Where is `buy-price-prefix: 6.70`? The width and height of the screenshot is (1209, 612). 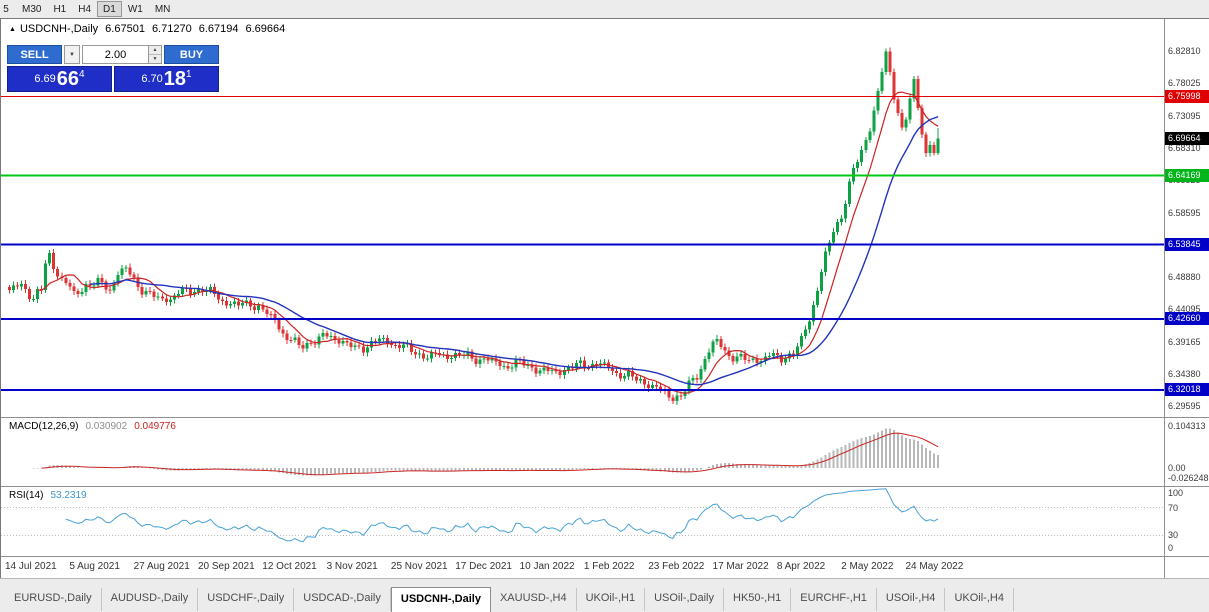
buy-price-prefix: 6.70 is located at coordinates (152, 79).